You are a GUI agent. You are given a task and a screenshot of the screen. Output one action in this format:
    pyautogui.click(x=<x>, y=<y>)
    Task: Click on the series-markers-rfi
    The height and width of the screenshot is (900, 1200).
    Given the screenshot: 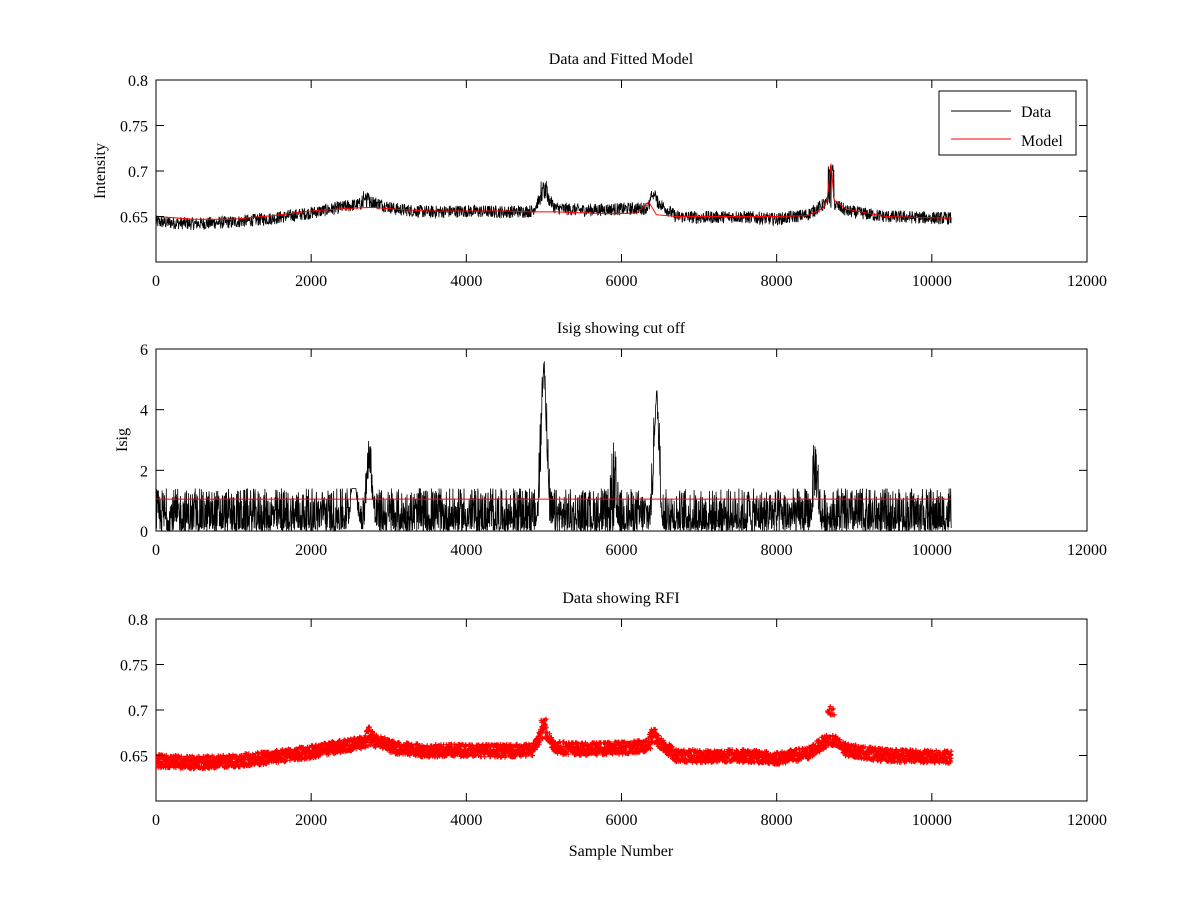 What is the action you would take?
    pyautogui.click(x=555, y=738)
    